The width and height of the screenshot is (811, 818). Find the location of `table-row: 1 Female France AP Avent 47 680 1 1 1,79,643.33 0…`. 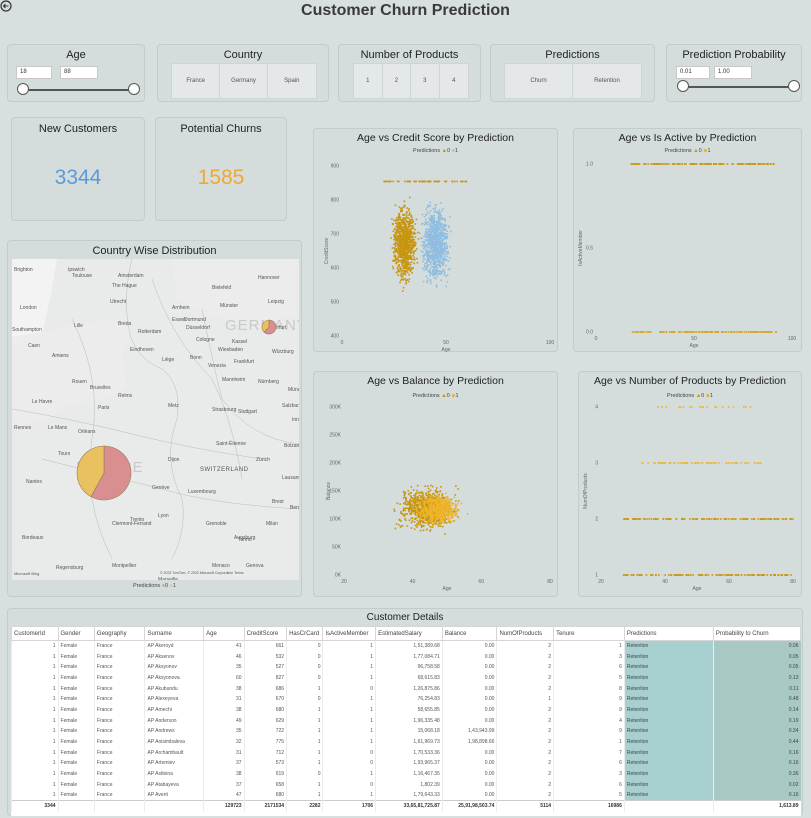

table-row: 1 Female France AP Avent 47 680 1 1 1,79,643.33 0… is located at coordinates (406, 795).